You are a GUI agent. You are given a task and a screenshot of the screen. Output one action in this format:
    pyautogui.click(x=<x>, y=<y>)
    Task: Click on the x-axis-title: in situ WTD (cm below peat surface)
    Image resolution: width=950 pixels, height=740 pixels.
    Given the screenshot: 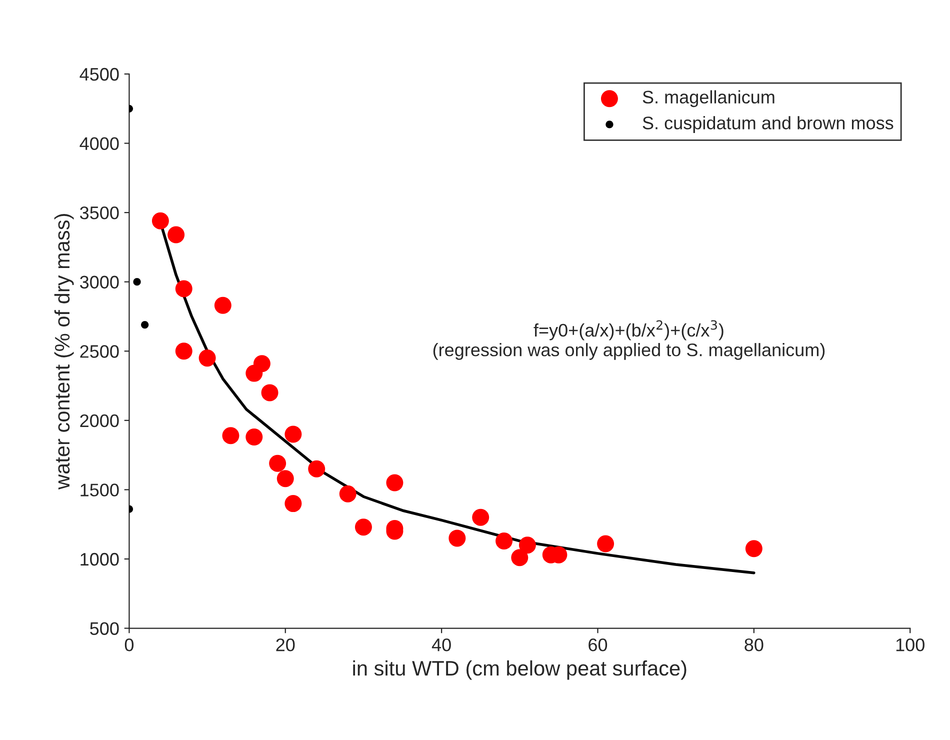 What is the action you would take?
    pyautogui.click(x=519, y=670)
    